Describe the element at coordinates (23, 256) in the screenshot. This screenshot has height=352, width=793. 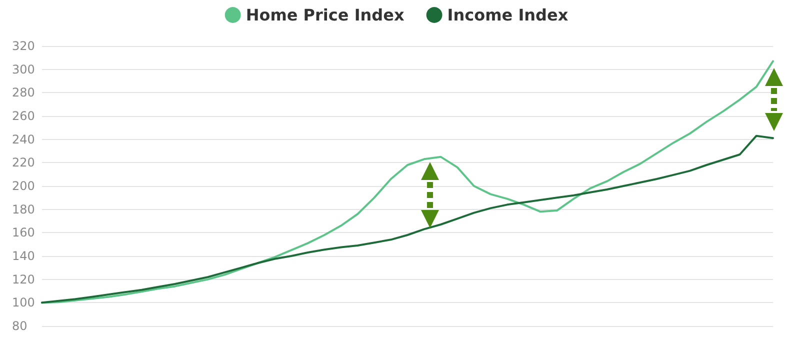
I see `y-tick-label: 140` at that location.